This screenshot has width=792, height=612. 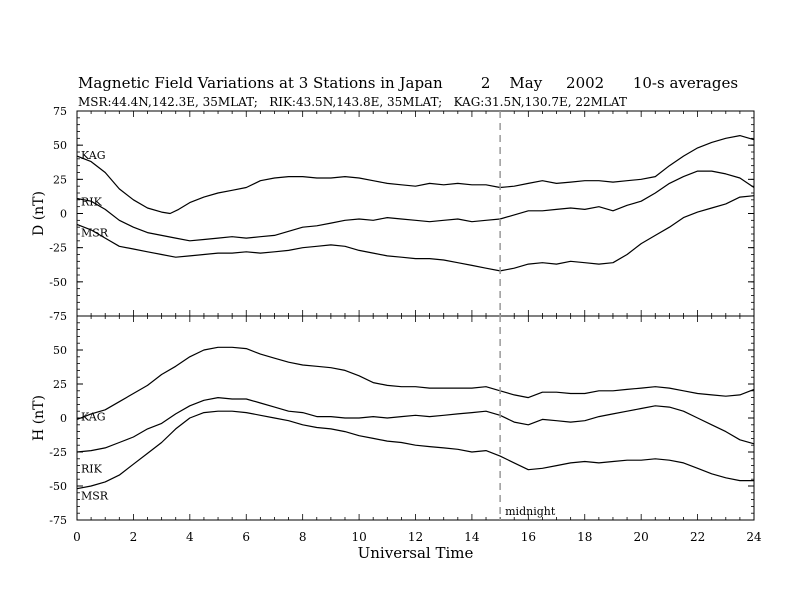 I want to click on x-tick-label: 18, so click(x=584, y=537).